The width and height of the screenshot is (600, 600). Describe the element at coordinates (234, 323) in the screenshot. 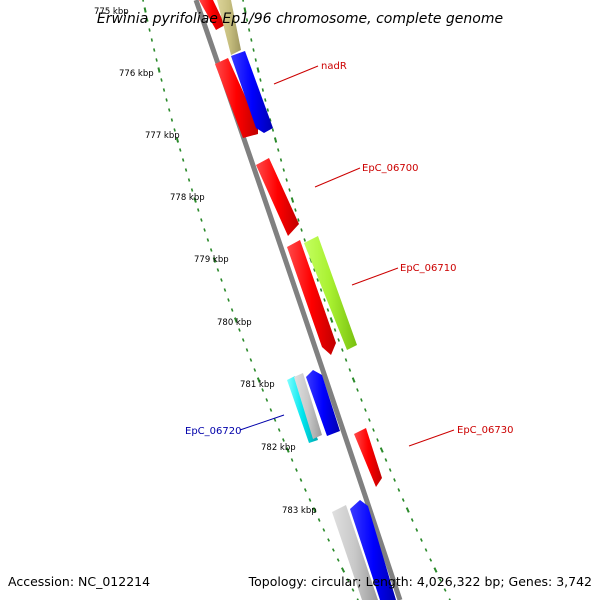

I see `scale-label: 780 kbp` at that location.